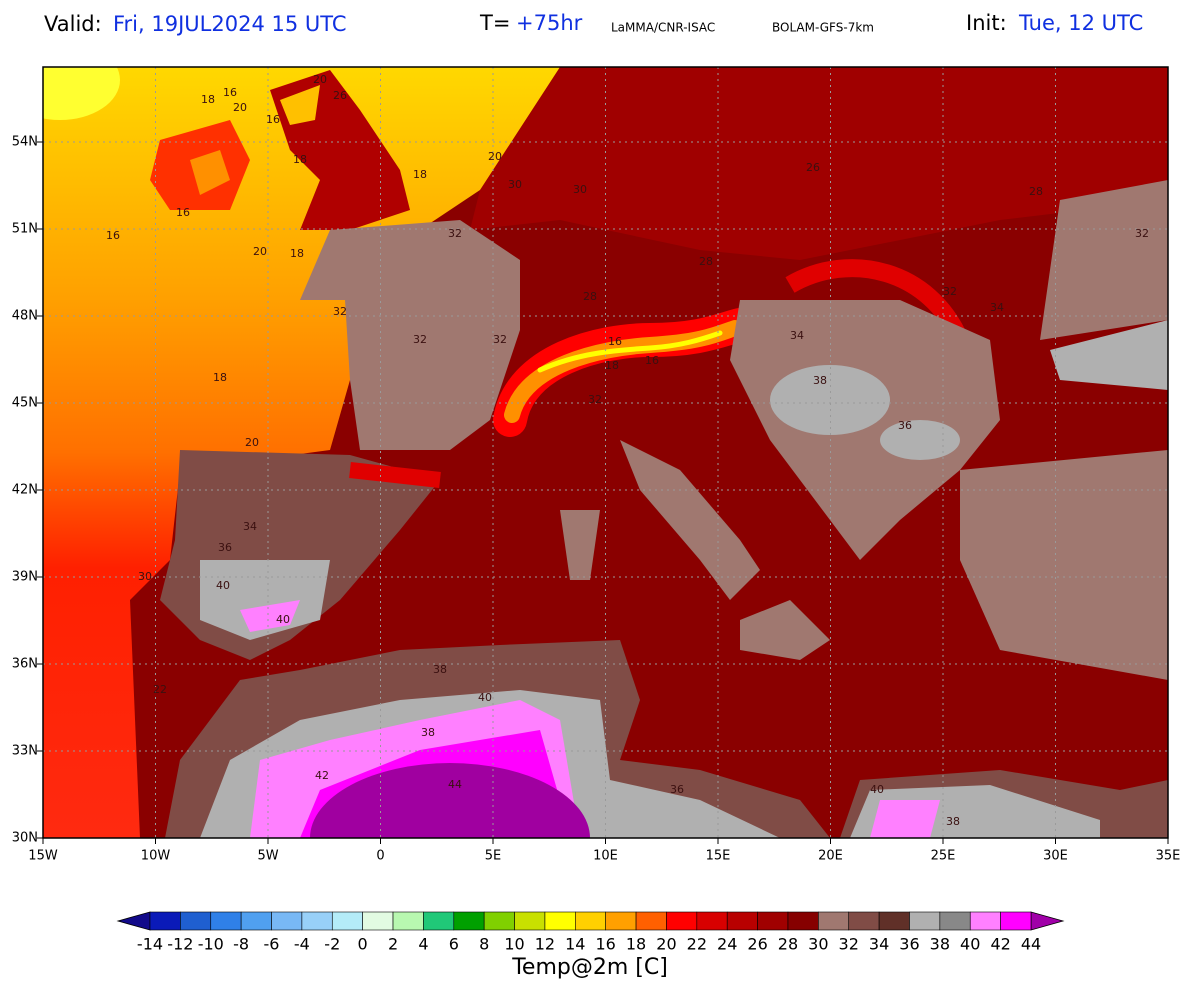  I want to click on lon-label: 35E, so click(1168, 856).